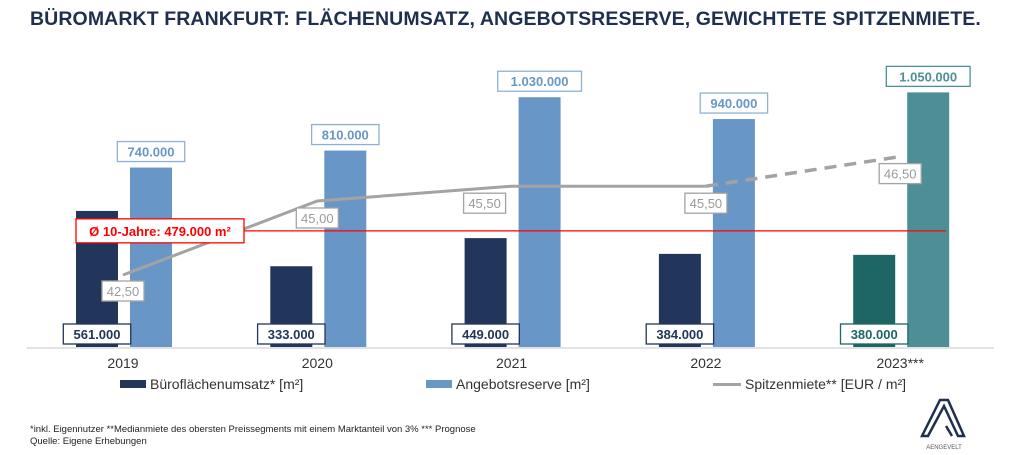  I want to click on label-umsatz: 449.000, so click(485, 334).